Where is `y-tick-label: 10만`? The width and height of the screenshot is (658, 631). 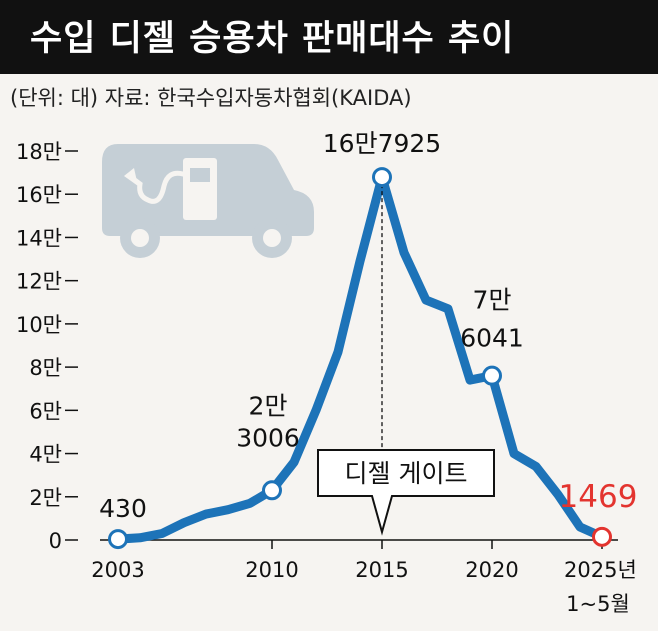 y-tick-label: 10만 is located at coordinates (39, 325).